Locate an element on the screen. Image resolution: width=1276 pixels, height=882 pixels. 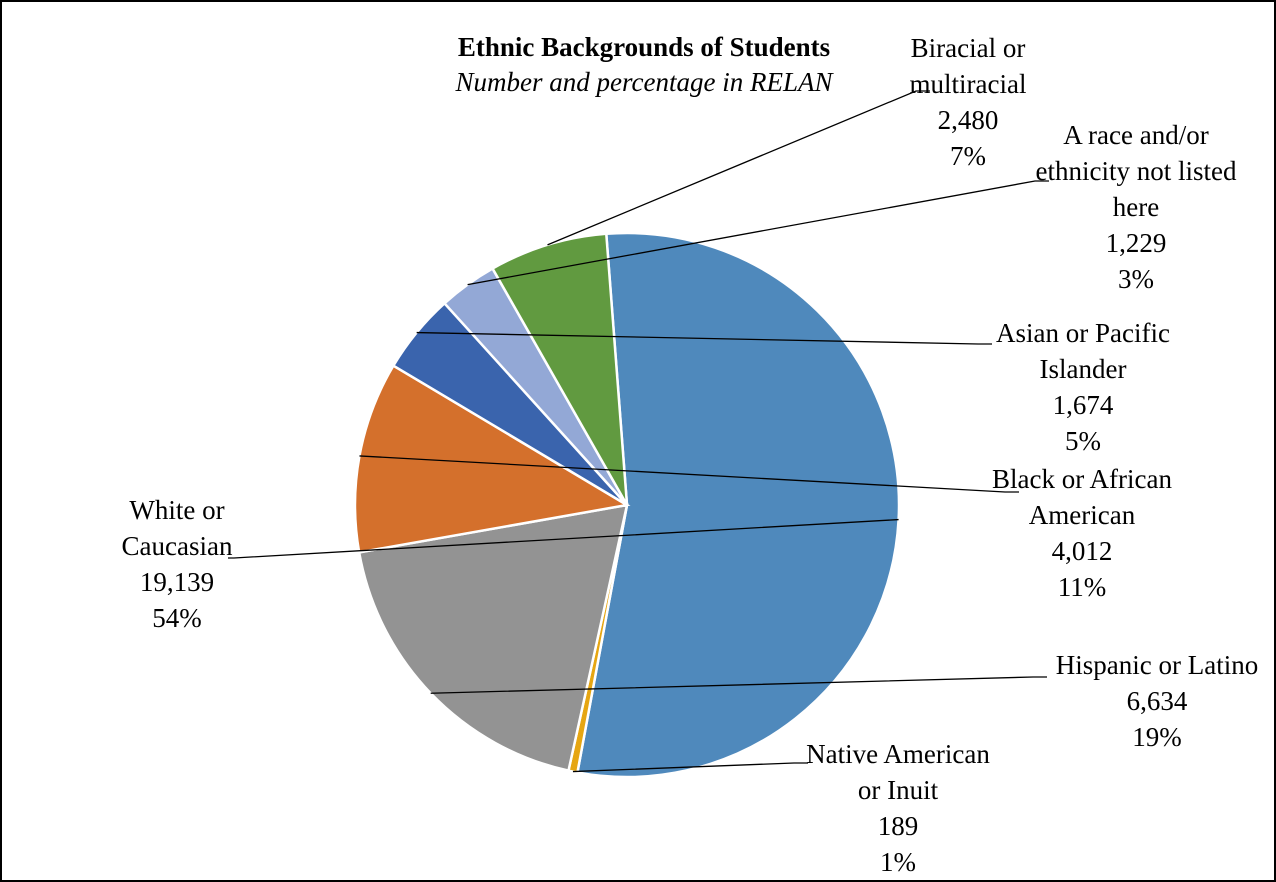
label-name-line-native: Native American is located at coordinates (898, 754).